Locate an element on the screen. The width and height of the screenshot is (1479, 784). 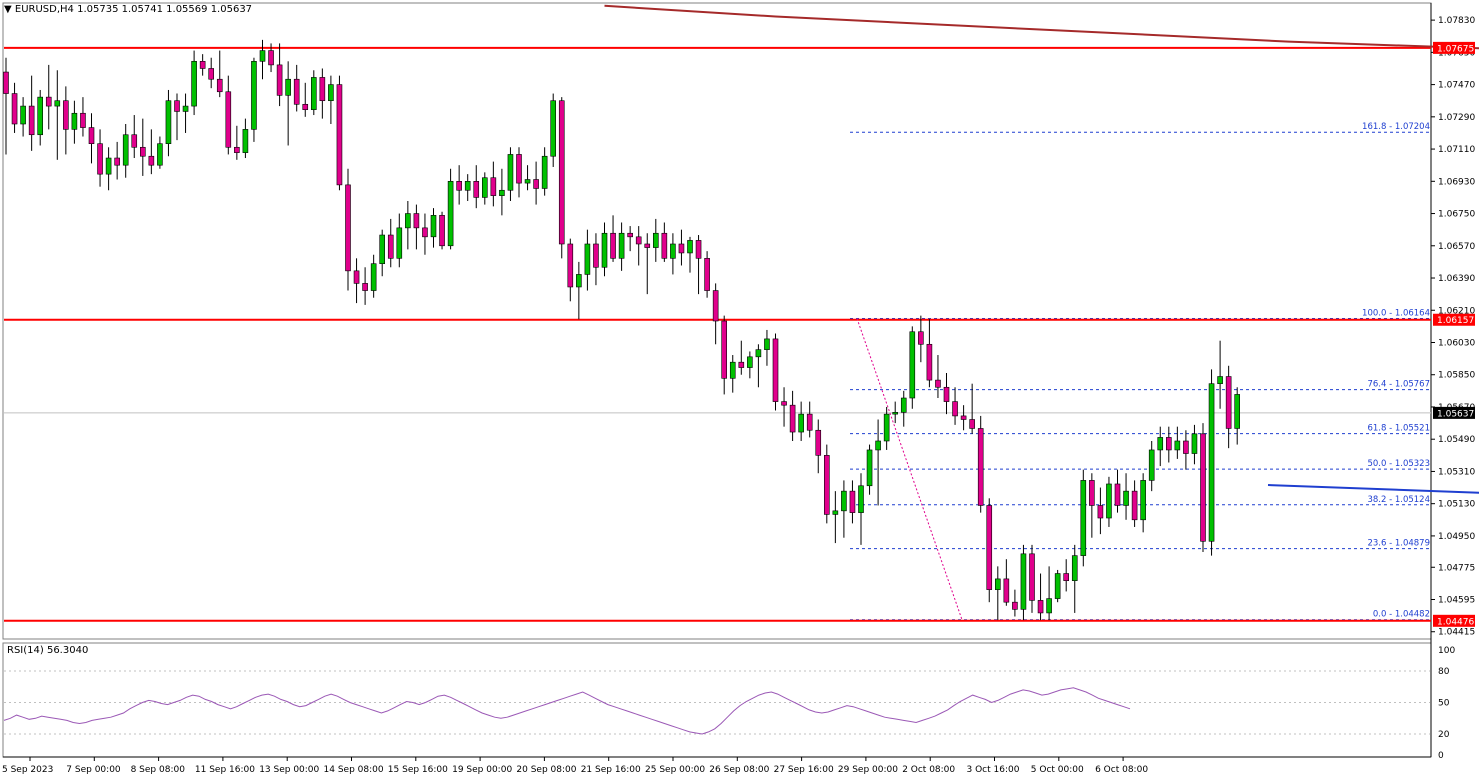
level-price-label: 1.06157 is located at coordinates (1455, 321).